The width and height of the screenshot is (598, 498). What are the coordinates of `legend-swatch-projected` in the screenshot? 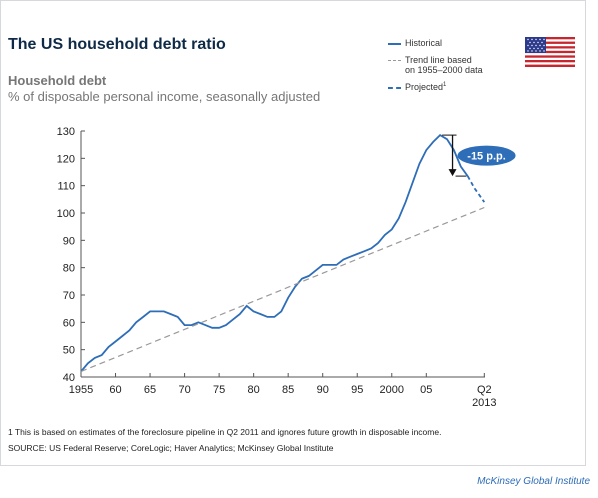 It's located at (394, 88).